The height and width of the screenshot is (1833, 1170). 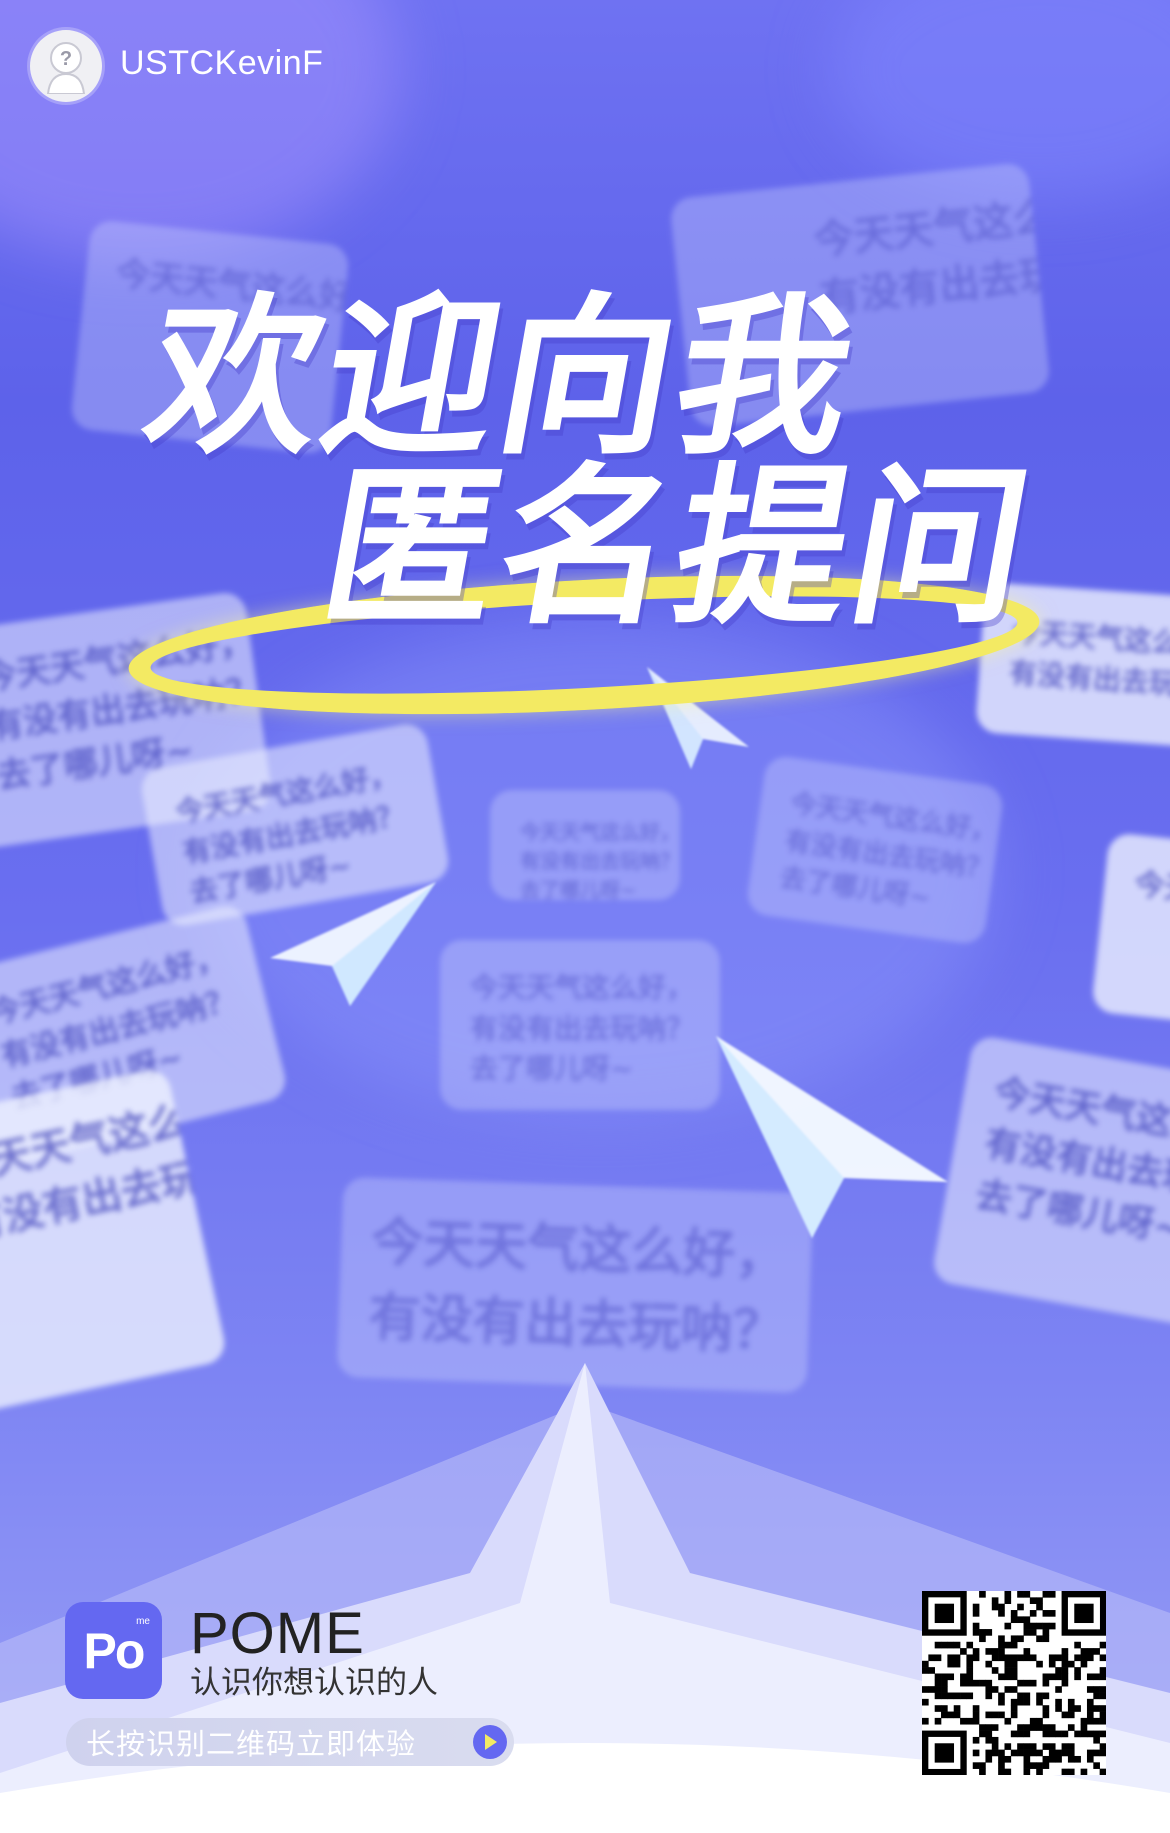 I want to click on background-question-card: 今天天气这么好，, so click(x=1130, y=930).